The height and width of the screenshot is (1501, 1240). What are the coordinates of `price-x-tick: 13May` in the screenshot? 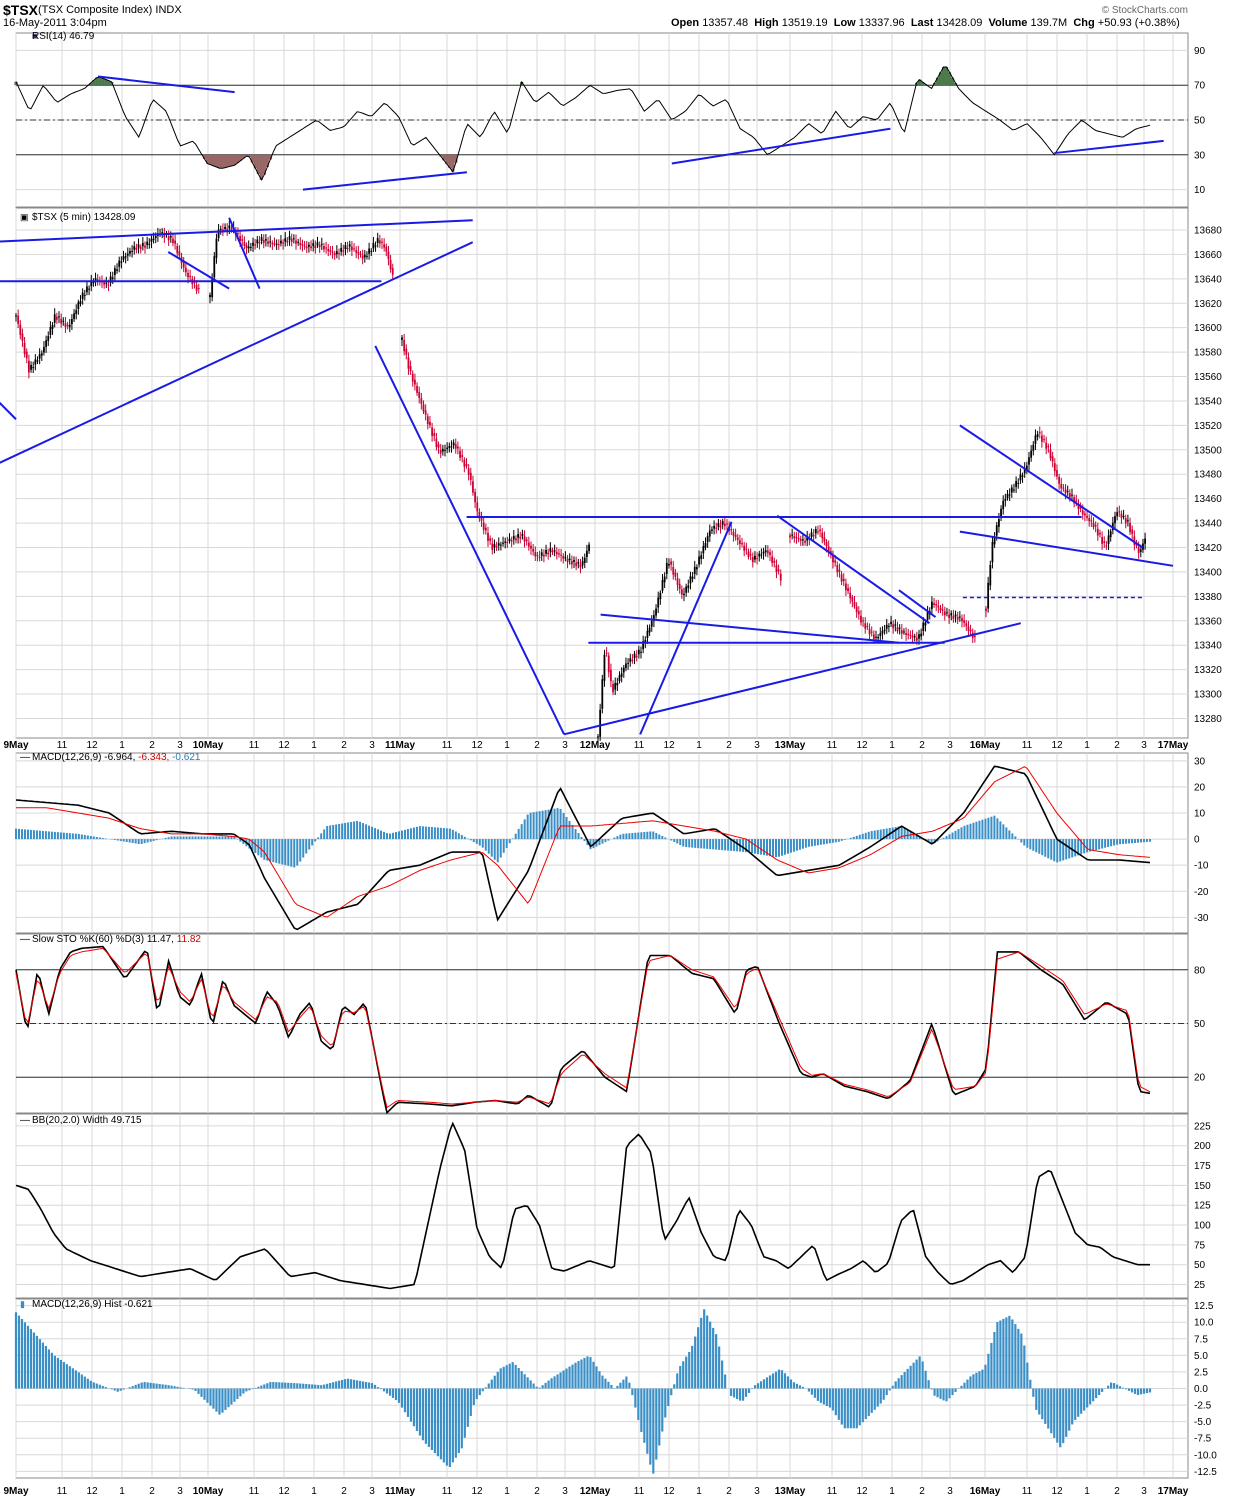 It's located at (790, 745).